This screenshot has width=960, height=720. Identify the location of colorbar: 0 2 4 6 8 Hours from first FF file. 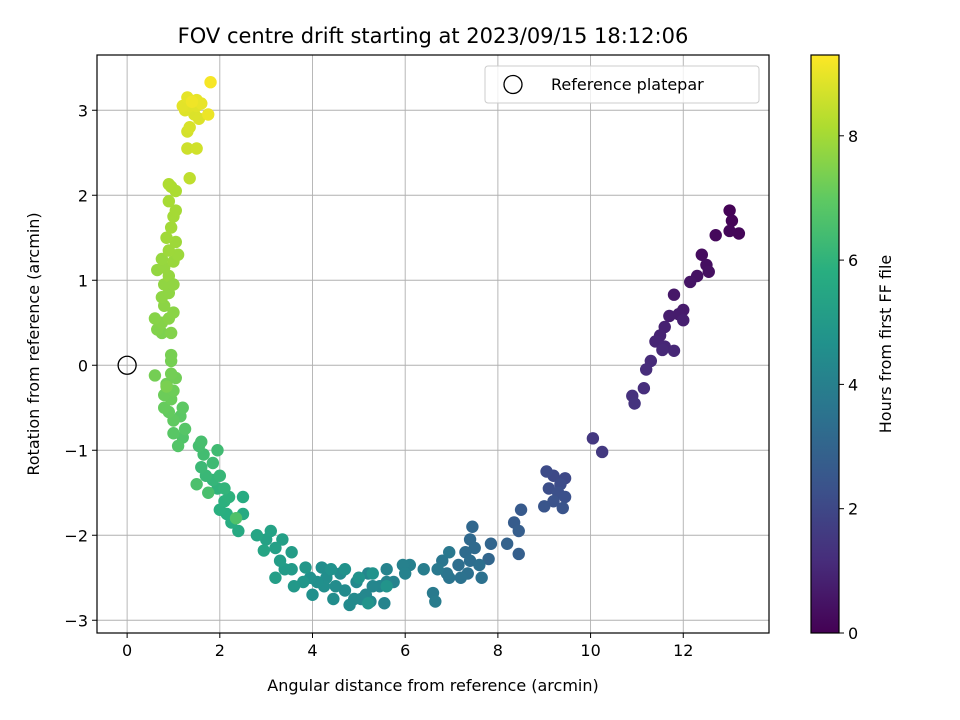
(852, 348).